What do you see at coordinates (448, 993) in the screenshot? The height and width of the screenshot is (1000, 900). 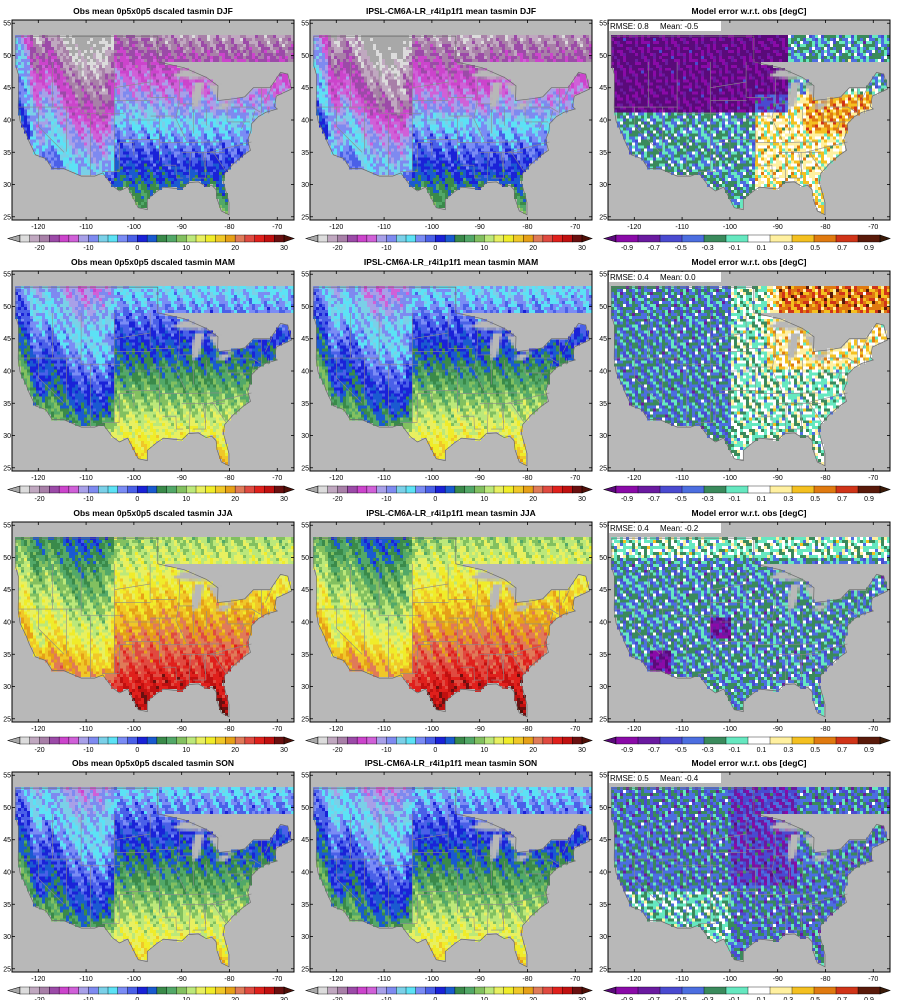 I see `colorbar-model-son: -20 -10 0 10 20 30` at bounding box center [448, 993].